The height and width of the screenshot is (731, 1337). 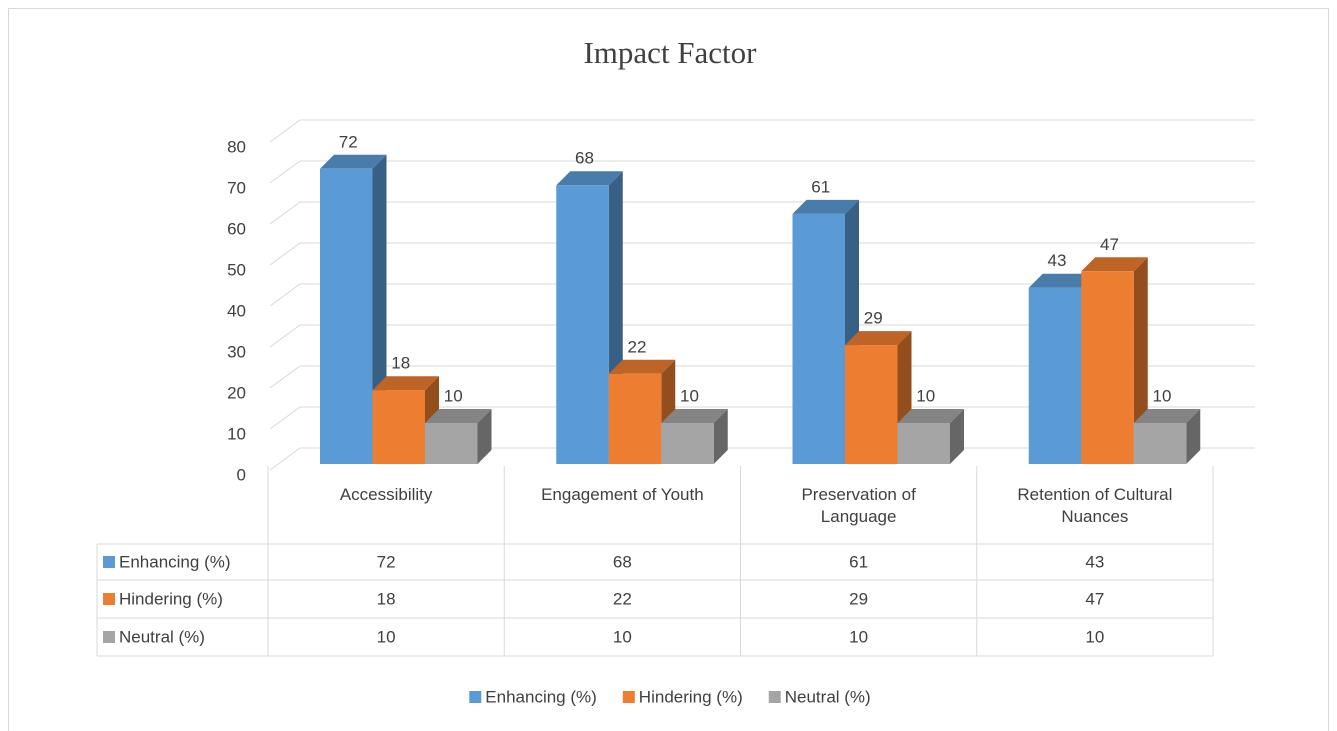 What do you see at coordinates (400, 363) in the screenshot?
I see `data-label: 18` at bounding box center [400, 363].